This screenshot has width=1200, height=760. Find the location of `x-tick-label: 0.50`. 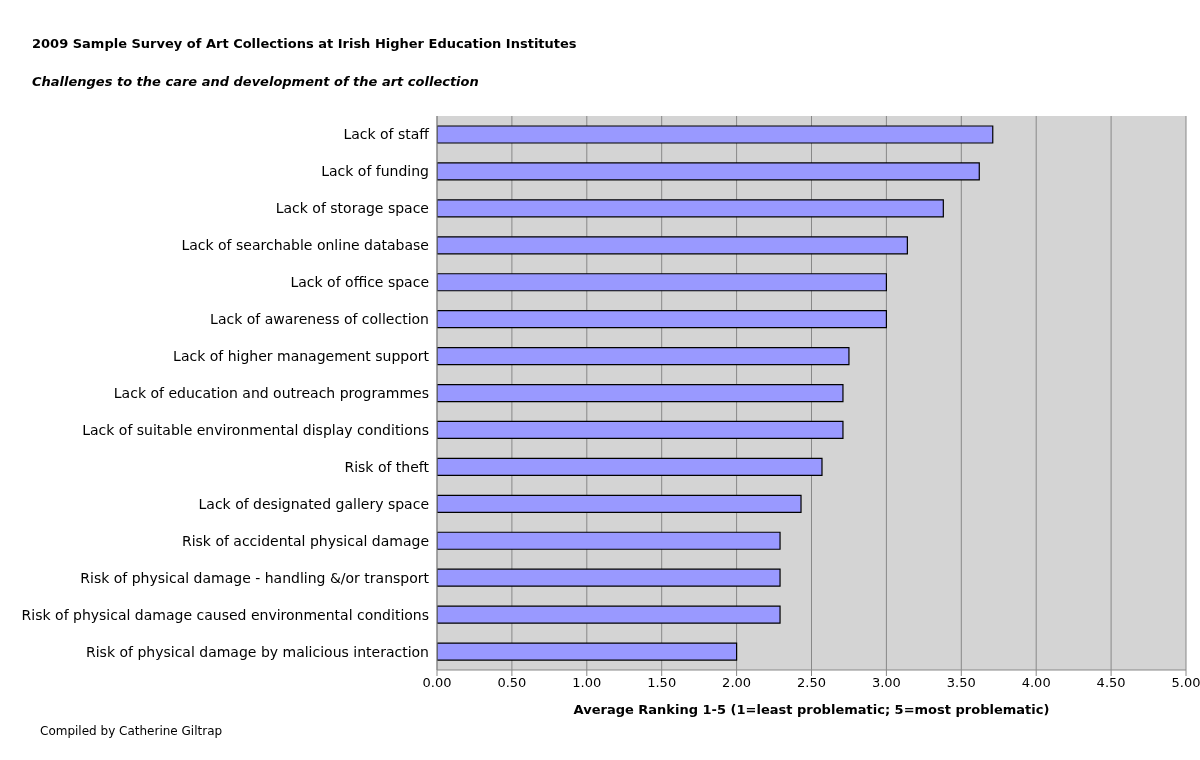

x-tick-label: 0.50 is located at coordinates (512, 683).